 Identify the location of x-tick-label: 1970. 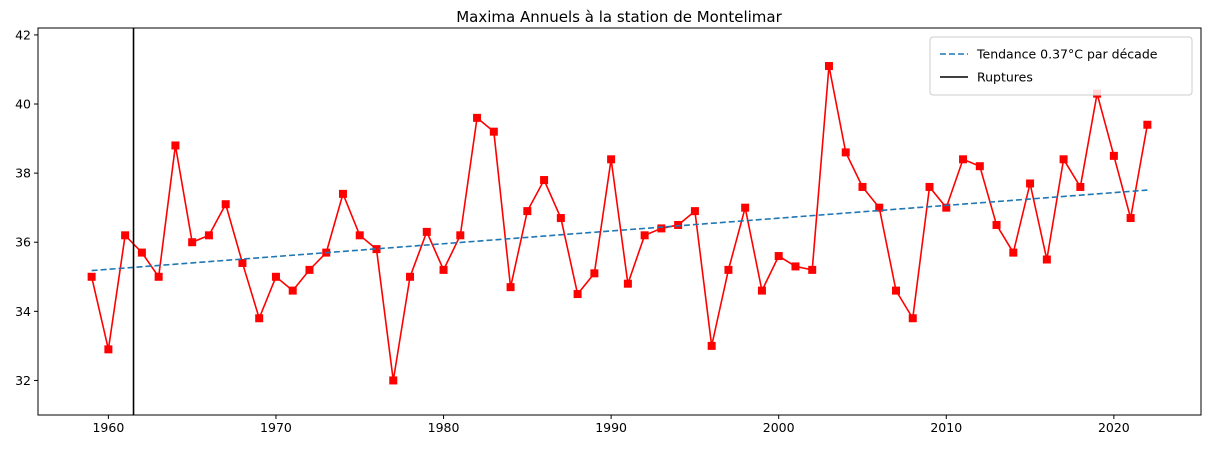
(276, 427).